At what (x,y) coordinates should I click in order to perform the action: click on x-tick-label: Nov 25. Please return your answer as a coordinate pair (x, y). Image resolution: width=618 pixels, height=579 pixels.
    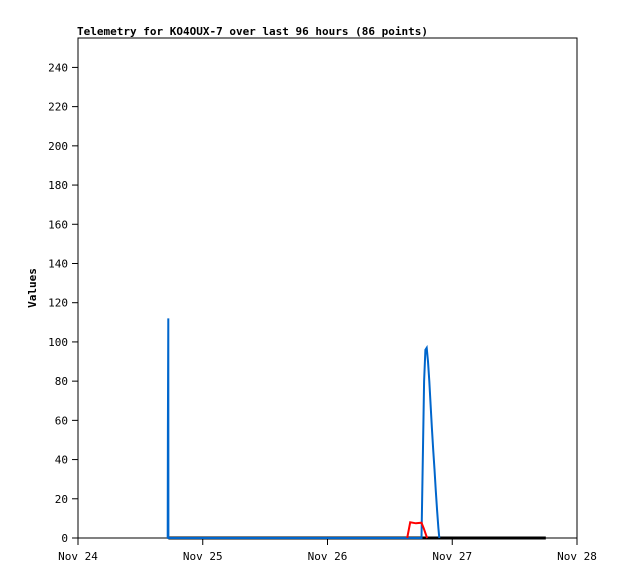
    Looking at the image, I should click on (203, 556).